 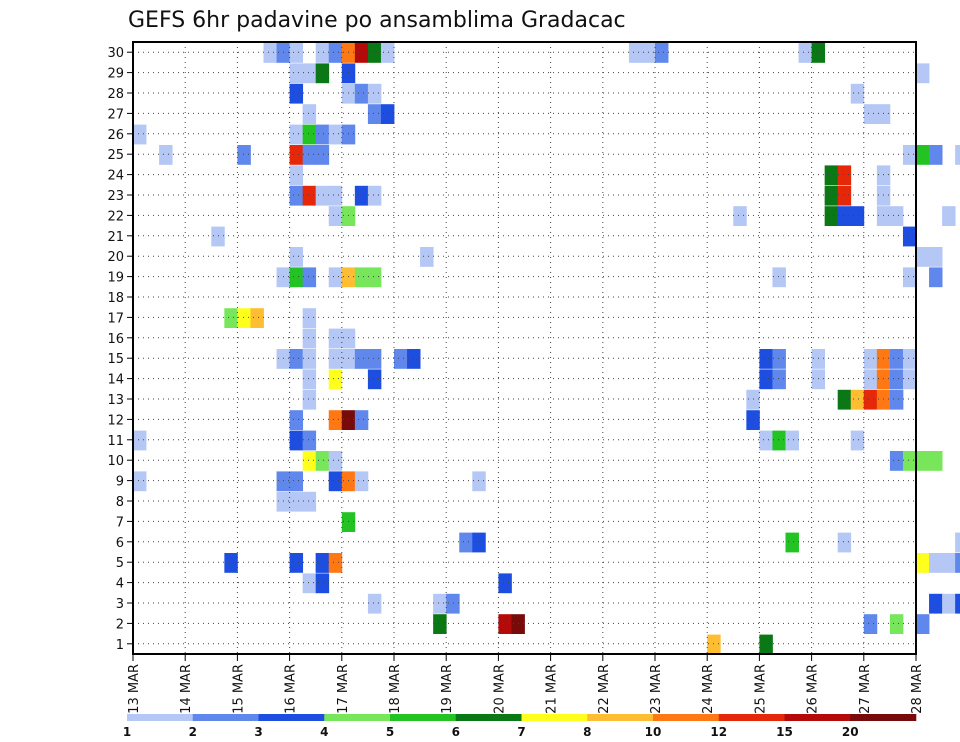 I want to click on y-tick-label: 29, so click(x=115, y=74).